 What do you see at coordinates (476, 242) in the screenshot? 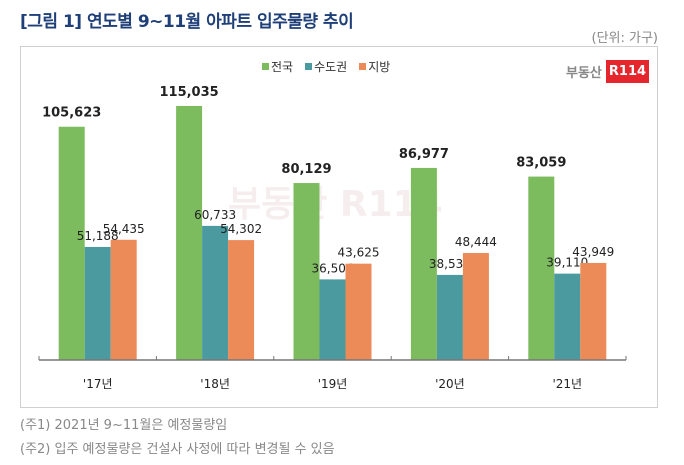
I see `data-label: 48,444` at bounding box center [476, 242].